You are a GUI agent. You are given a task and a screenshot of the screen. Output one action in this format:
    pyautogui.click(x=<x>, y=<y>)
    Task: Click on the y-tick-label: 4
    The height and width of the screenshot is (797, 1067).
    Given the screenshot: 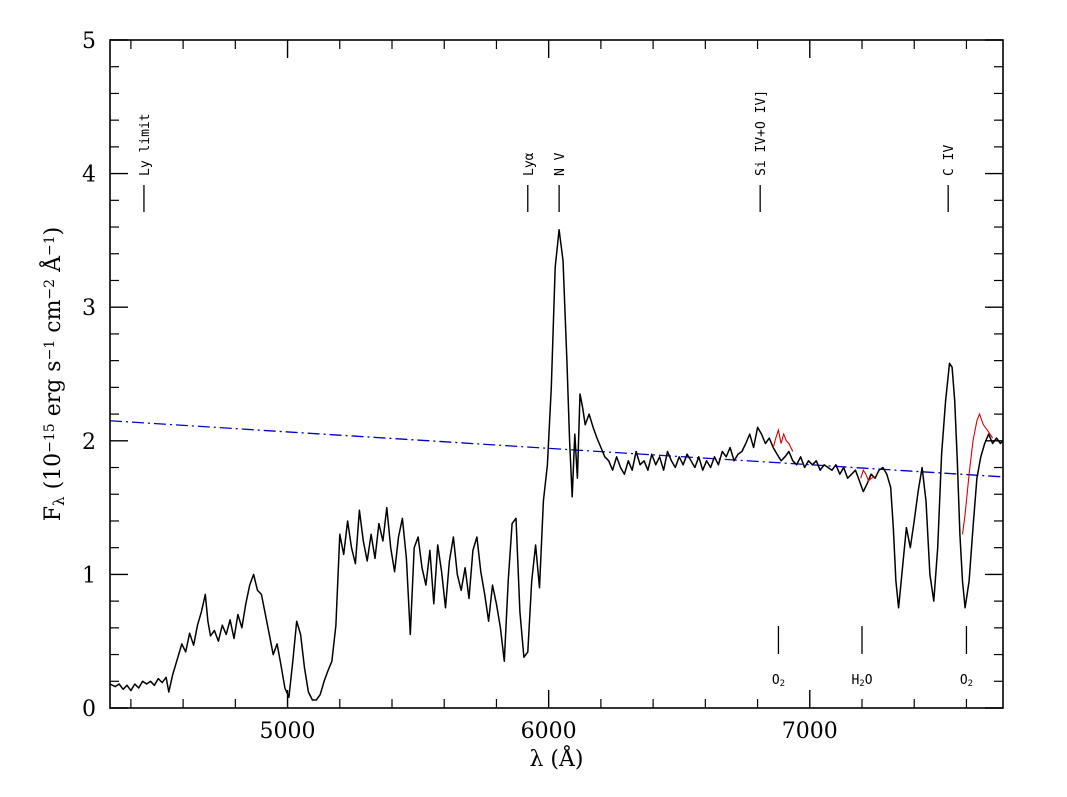 What is the action you would take?
    pyautogui.click(x=89, y=175)
    